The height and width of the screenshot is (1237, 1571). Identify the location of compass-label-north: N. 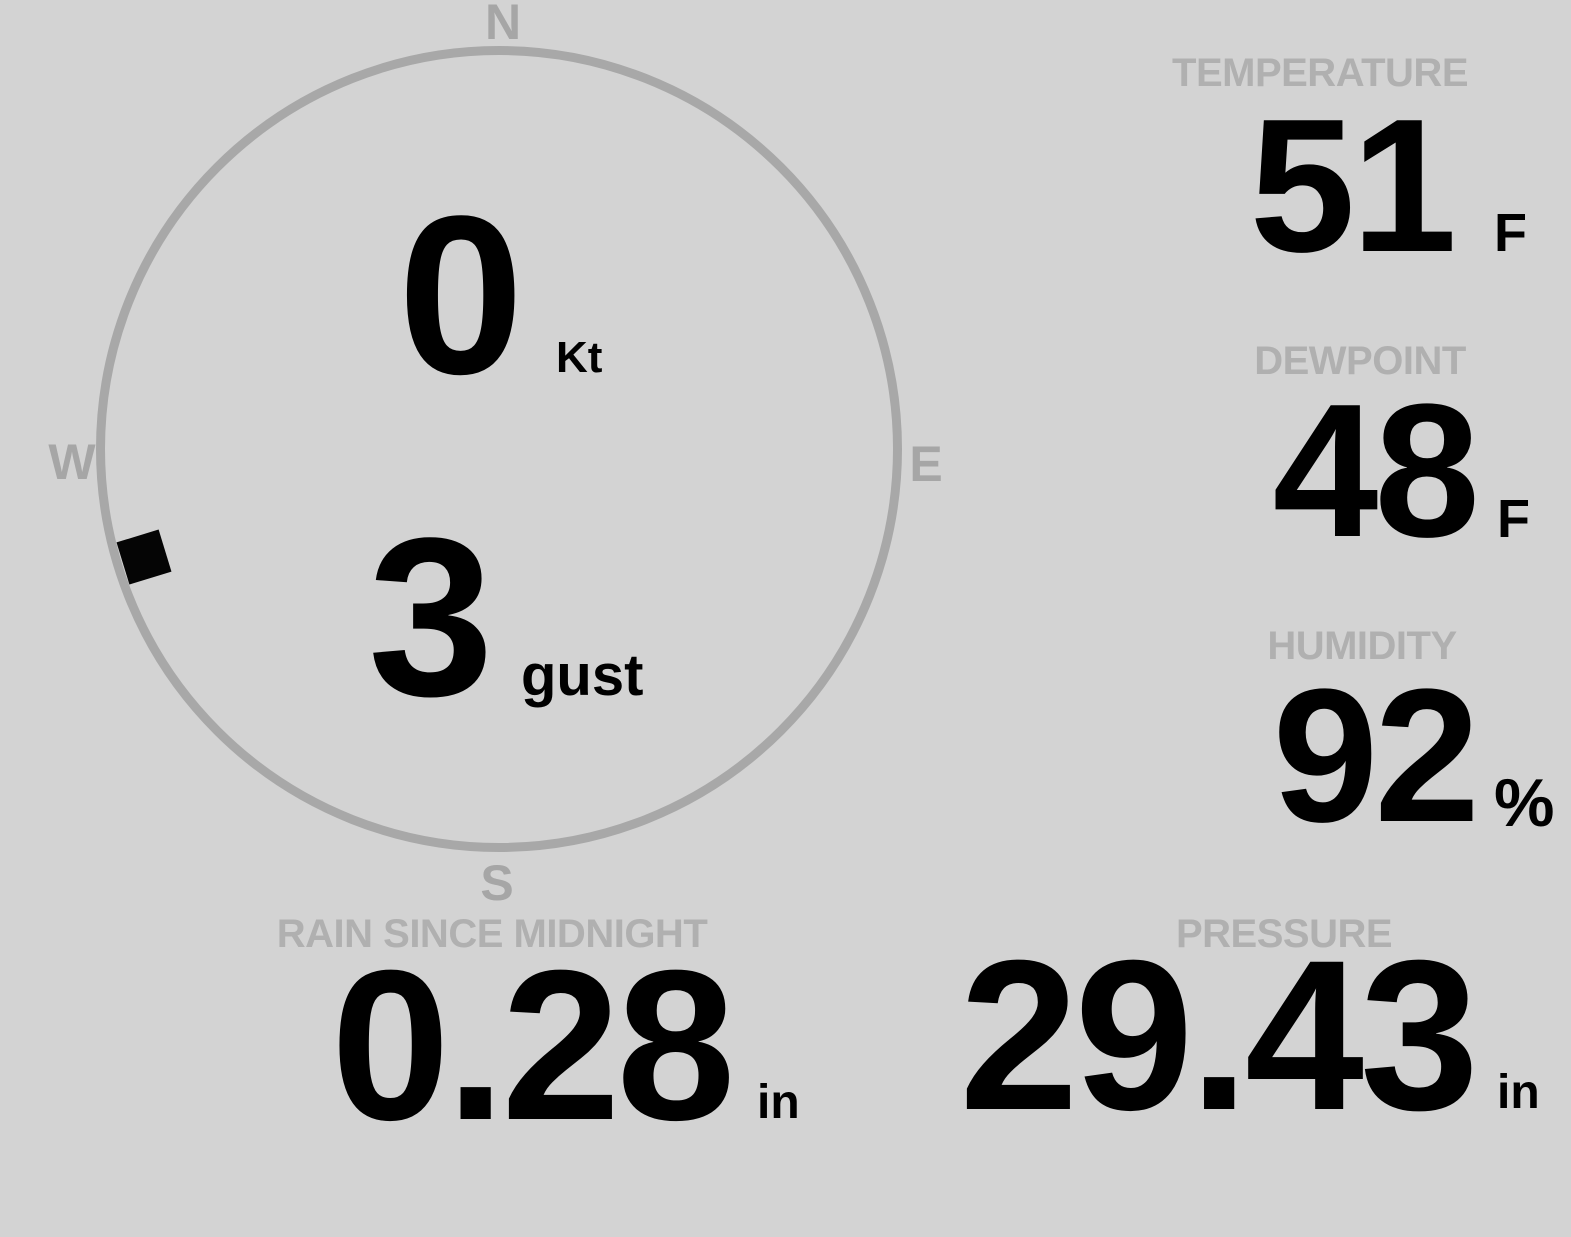
(503, 25).